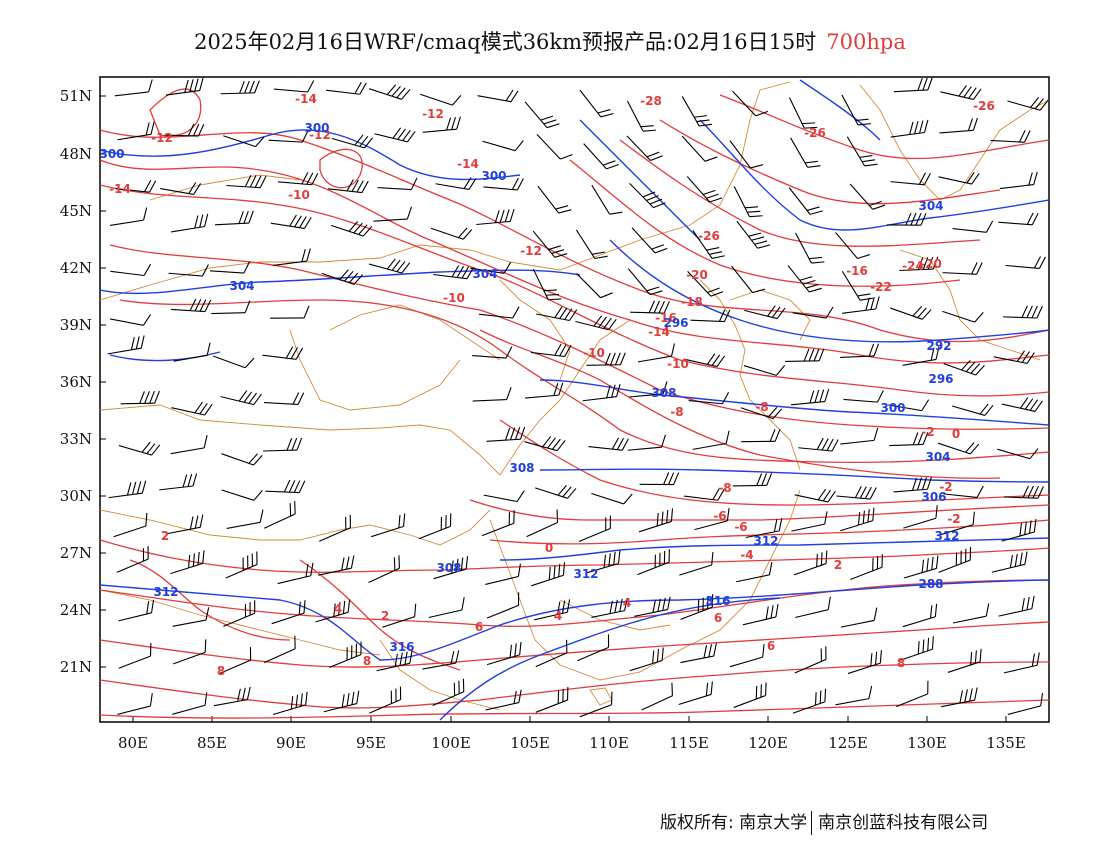 This screenshot has height=850, width=1100. What do you see at coordinates (824, 821) in the screenshot?
I see `copyright-footer: 版权所有: 南京大学 南京创蓝科技有限公司` at bounding box center [824, 821].